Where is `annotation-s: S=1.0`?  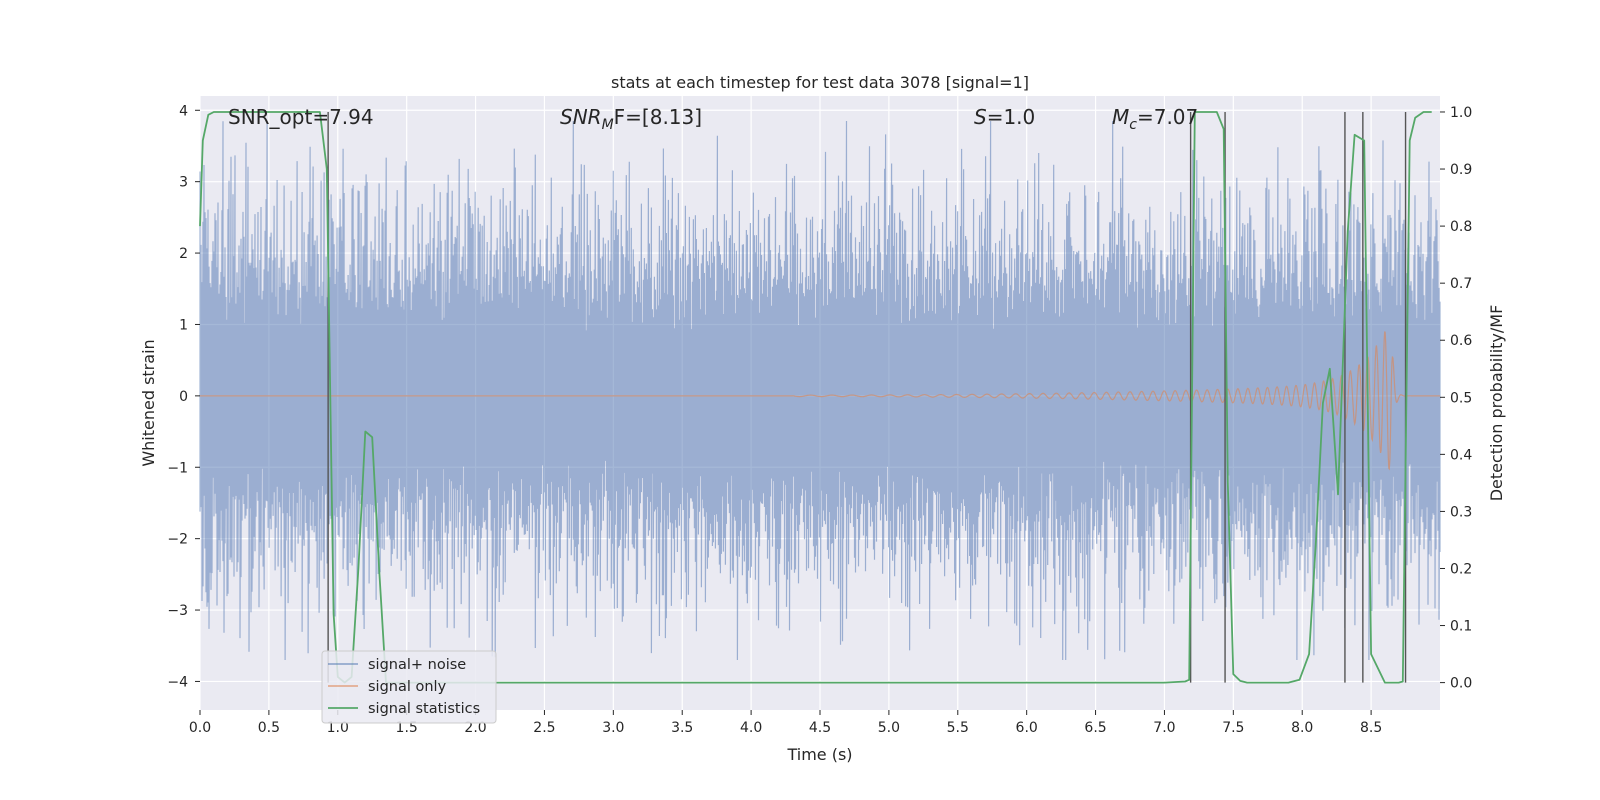 annotation-s: S=1.0 is located at coordinates (1004, 117).